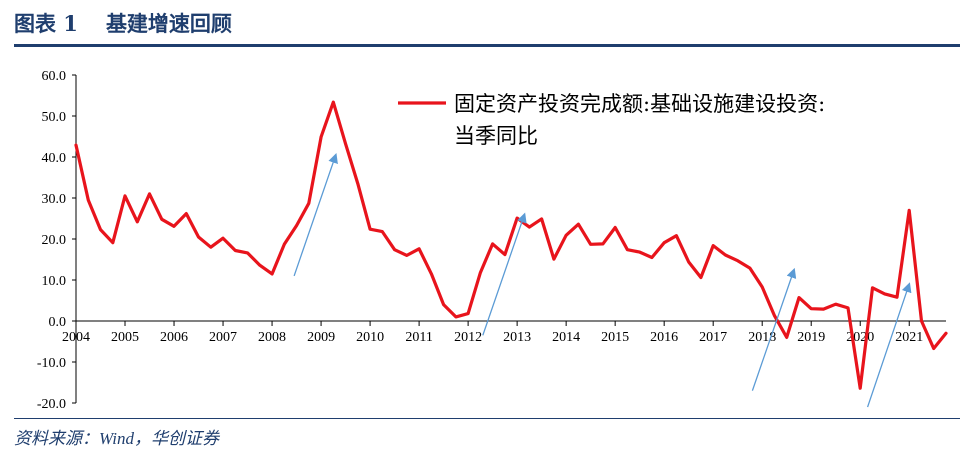 The height and width of the screenshot is (464, 974). Describe the element at coordinates (54, 76) in the screenshot. I see `y-tick-label: 60.0` at that location.